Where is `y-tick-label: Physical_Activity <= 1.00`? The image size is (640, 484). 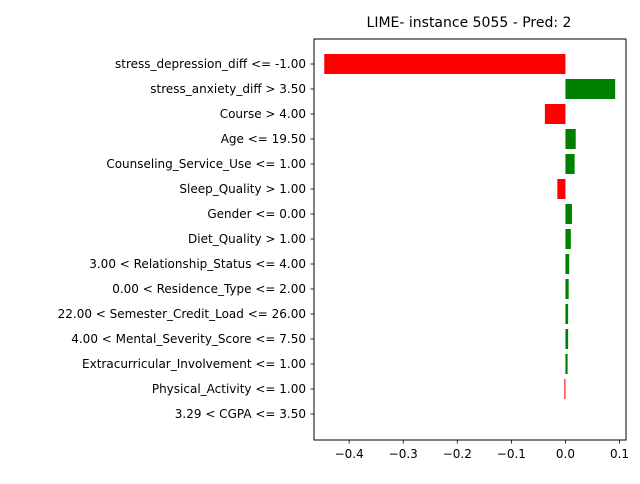
y-tick-label: Physical_Activity <= 1.00 is located at coordinates (229, 389).